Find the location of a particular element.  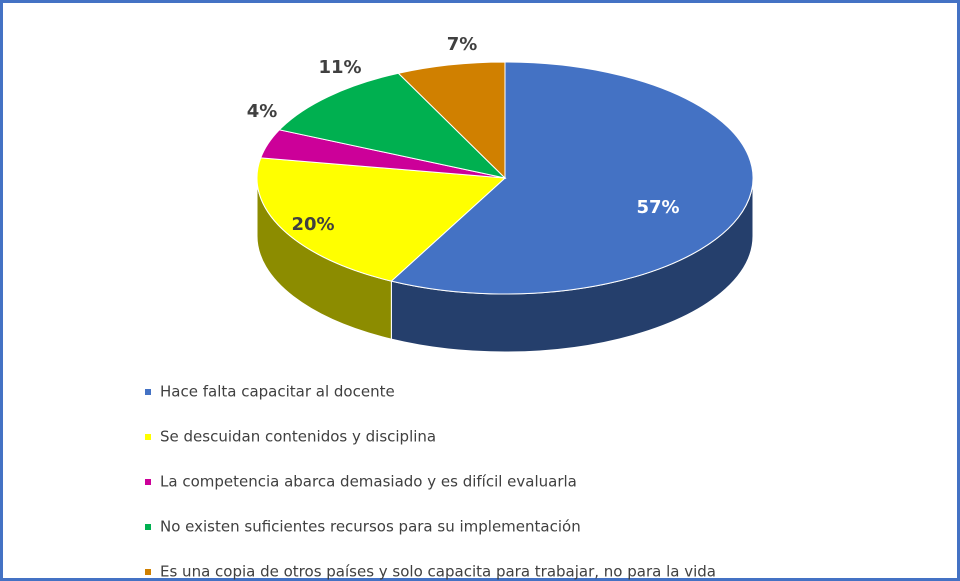

data-label: 57% is located at coordinates (657, 207).